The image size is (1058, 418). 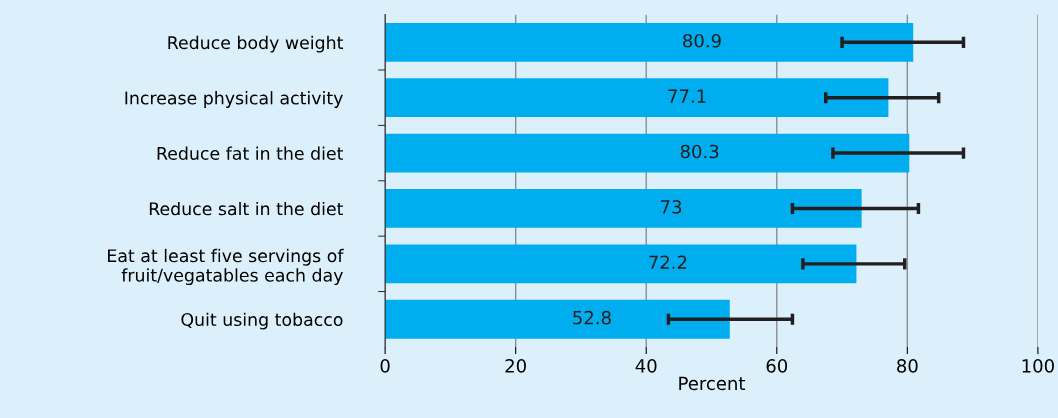 What do you see at coordinates (592, 317) in the screenshot?
I see `data-label: 52.8` at bounding box center [592, 317].